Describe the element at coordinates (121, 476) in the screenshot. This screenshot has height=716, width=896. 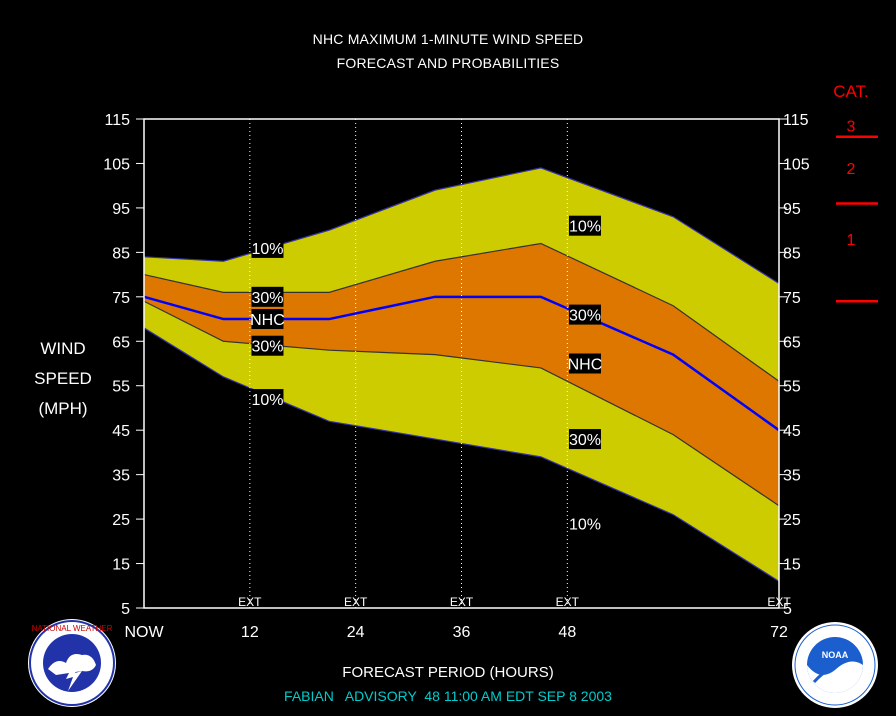
I see `y-tick-label-left: 35` at that location.